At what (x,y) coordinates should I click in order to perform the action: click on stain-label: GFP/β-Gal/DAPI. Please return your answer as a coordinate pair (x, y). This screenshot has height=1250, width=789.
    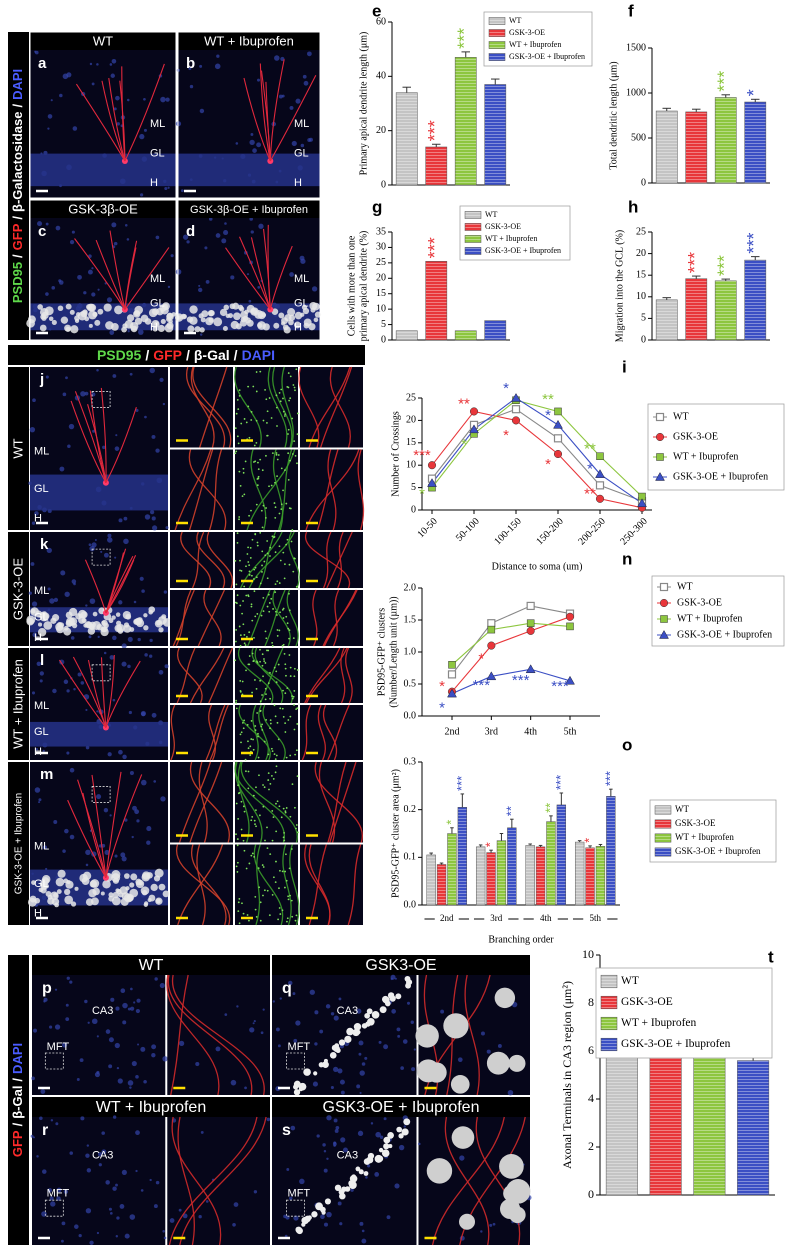
    Looking at the image, I should click on (17, 1100).